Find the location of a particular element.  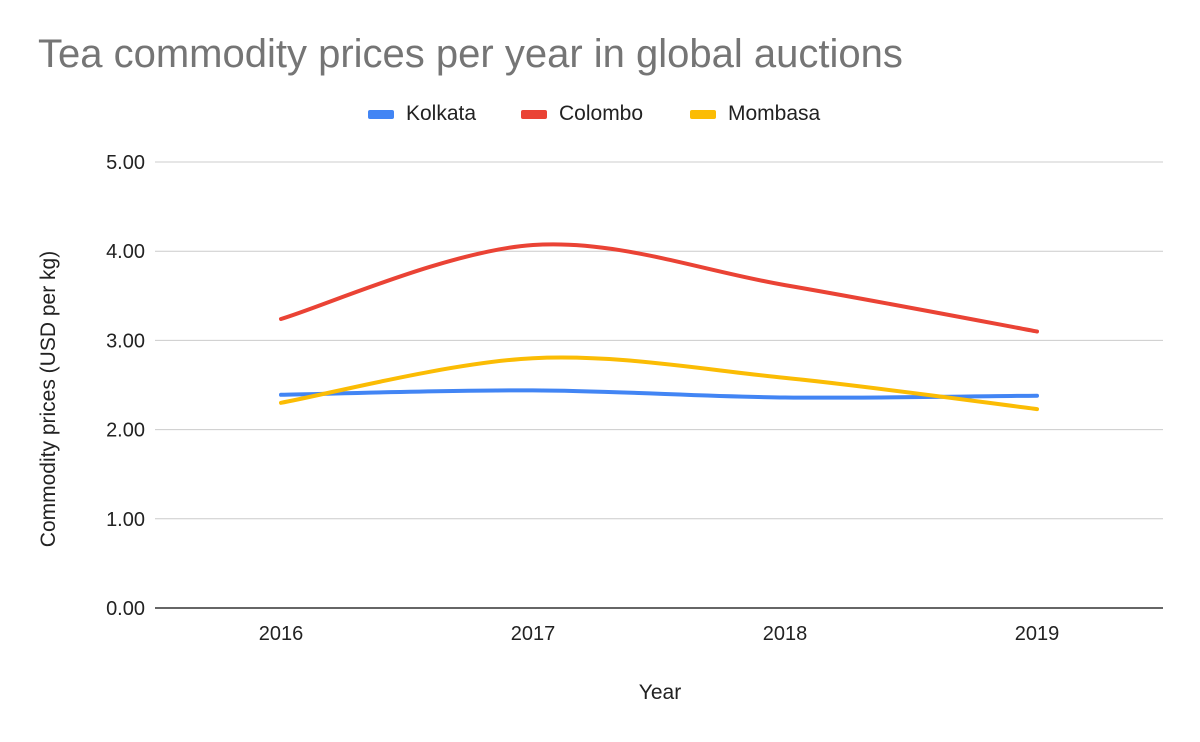

y-tick-label: 5.00 is located at coordinates (125, 163).